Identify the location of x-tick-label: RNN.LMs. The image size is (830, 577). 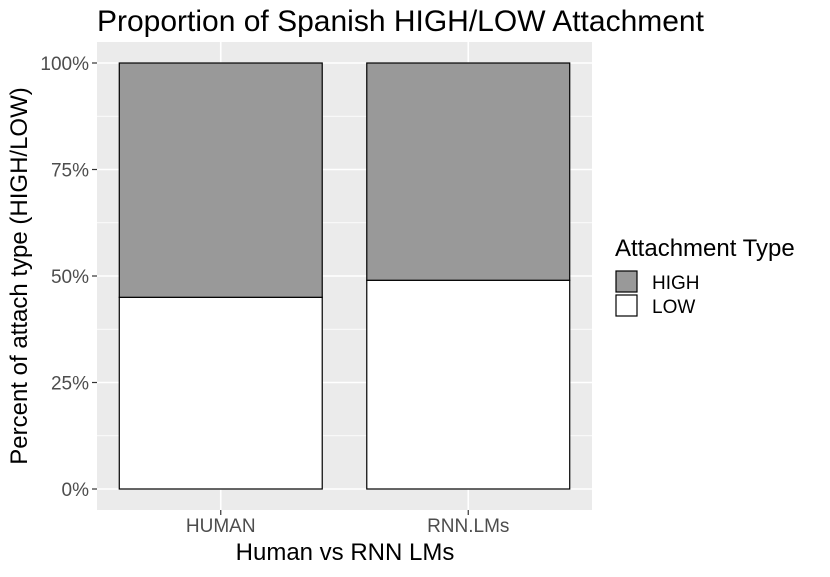
(468, 526).